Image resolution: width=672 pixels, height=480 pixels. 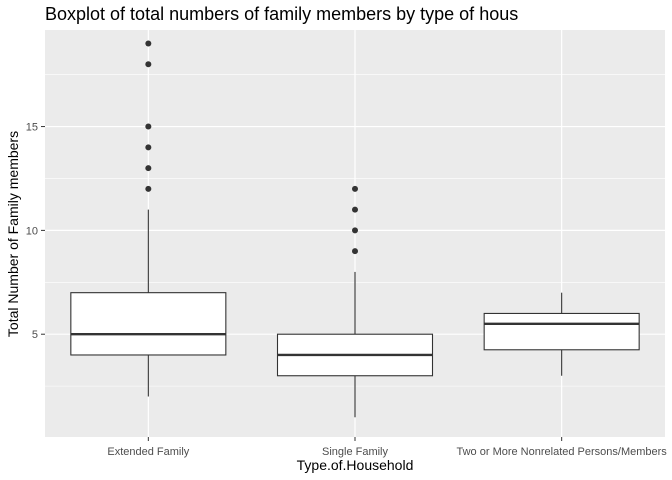 I want to click on x-tick-label: Two or More Nonrelated Persons/Members, so click(x=562, y=452).